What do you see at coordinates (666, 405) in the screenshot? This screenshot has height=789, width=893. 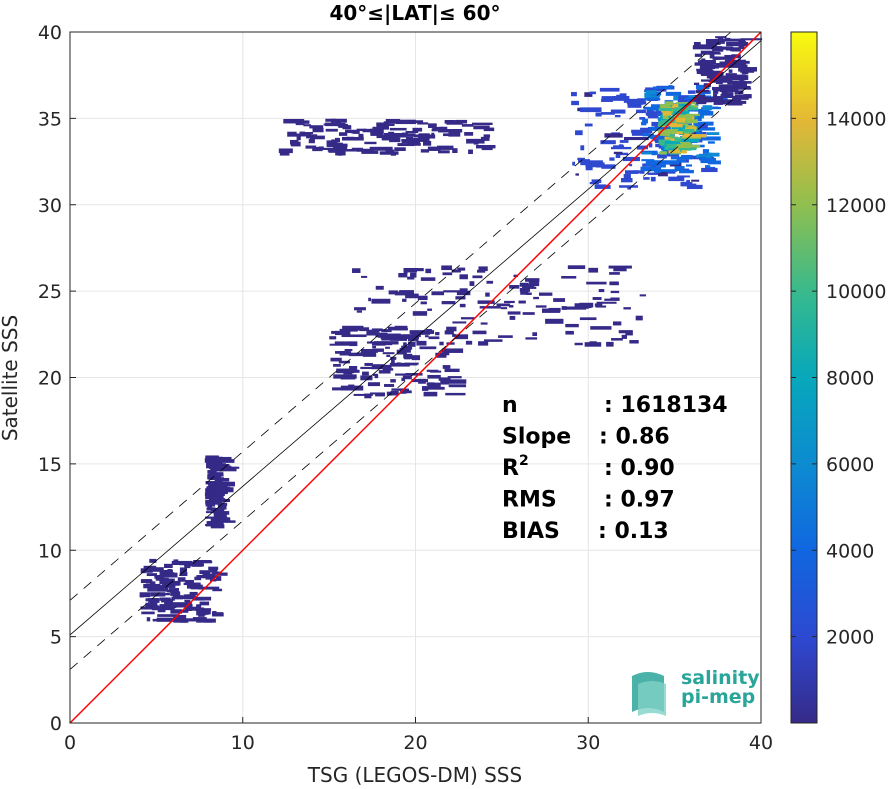 I see `stat-value: : 1618134` at bounding box center [666, 405].